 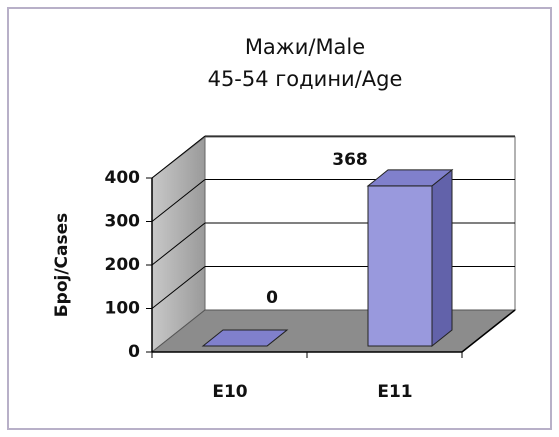 I want to click on chart-title: Мажи/Male, so click(x=305, y=47).